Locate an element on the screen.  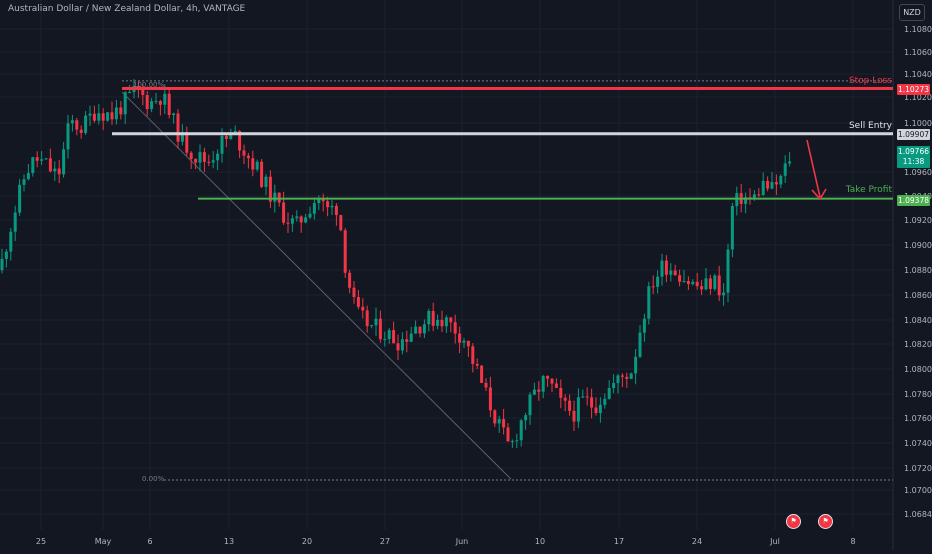
fib-top-label: 100.00% is located at coordinates (149, 85).